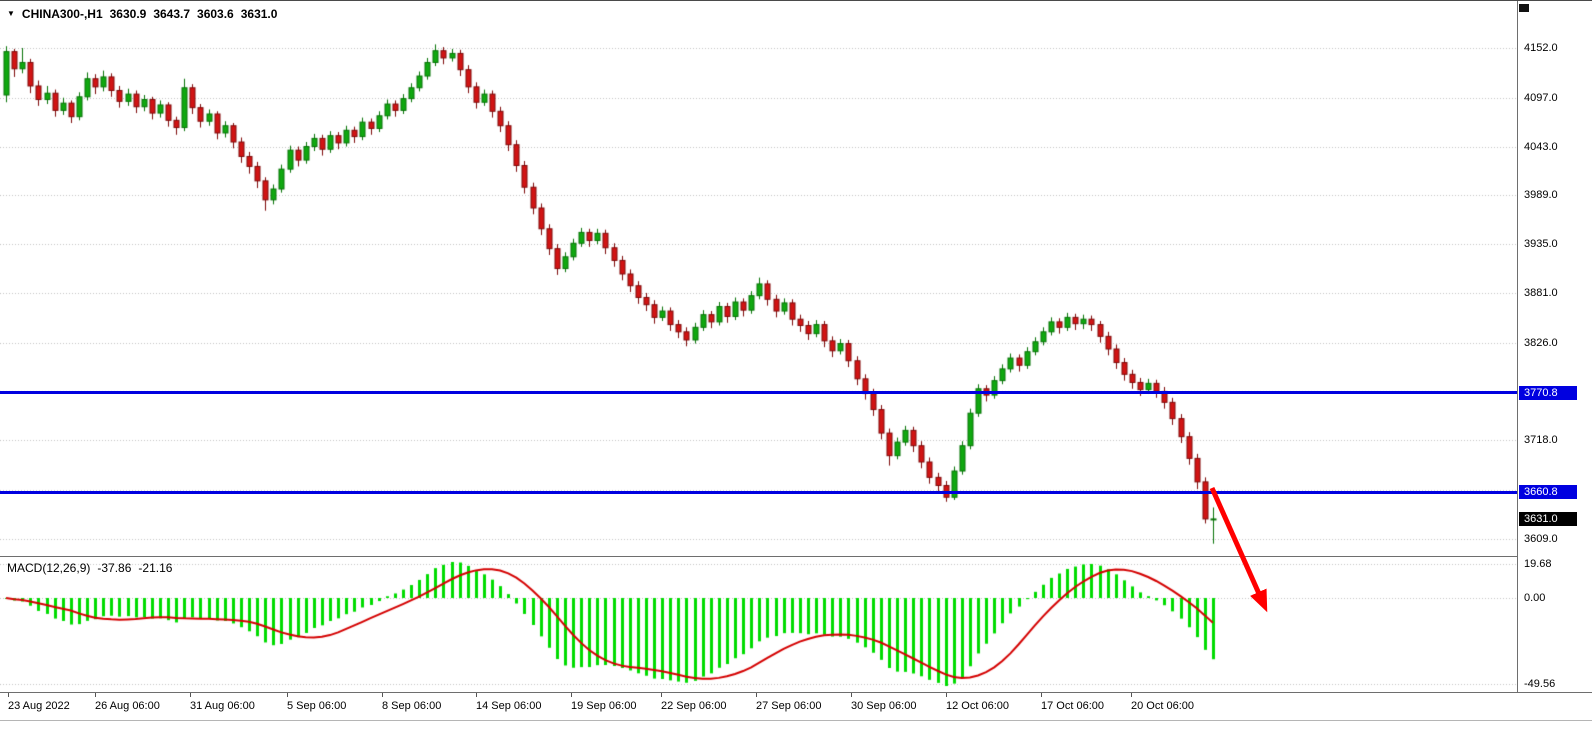 The height and width of the screenshot is (730, 1592). I want to click on macd-name: MACD(12,26,9), so click(49, 568).